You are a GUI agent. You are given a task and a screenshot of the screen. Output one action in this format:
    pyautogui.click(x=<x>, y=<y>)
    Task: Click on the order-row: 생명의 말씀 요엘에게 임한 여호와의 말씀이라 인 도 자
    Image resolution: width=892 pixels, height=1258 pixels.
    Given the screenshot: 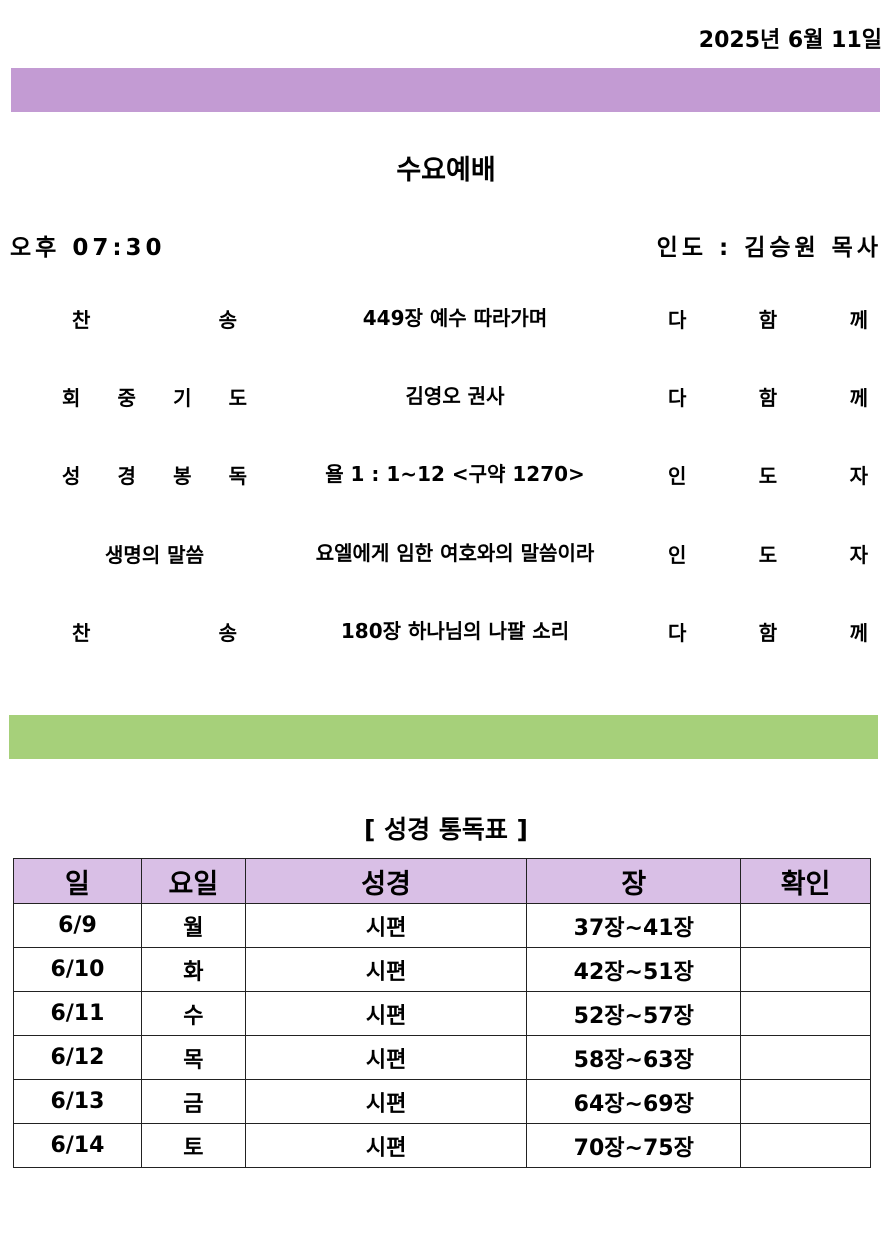 What is the action you would take?
    pyautogui.click(x=446, y=553)
    